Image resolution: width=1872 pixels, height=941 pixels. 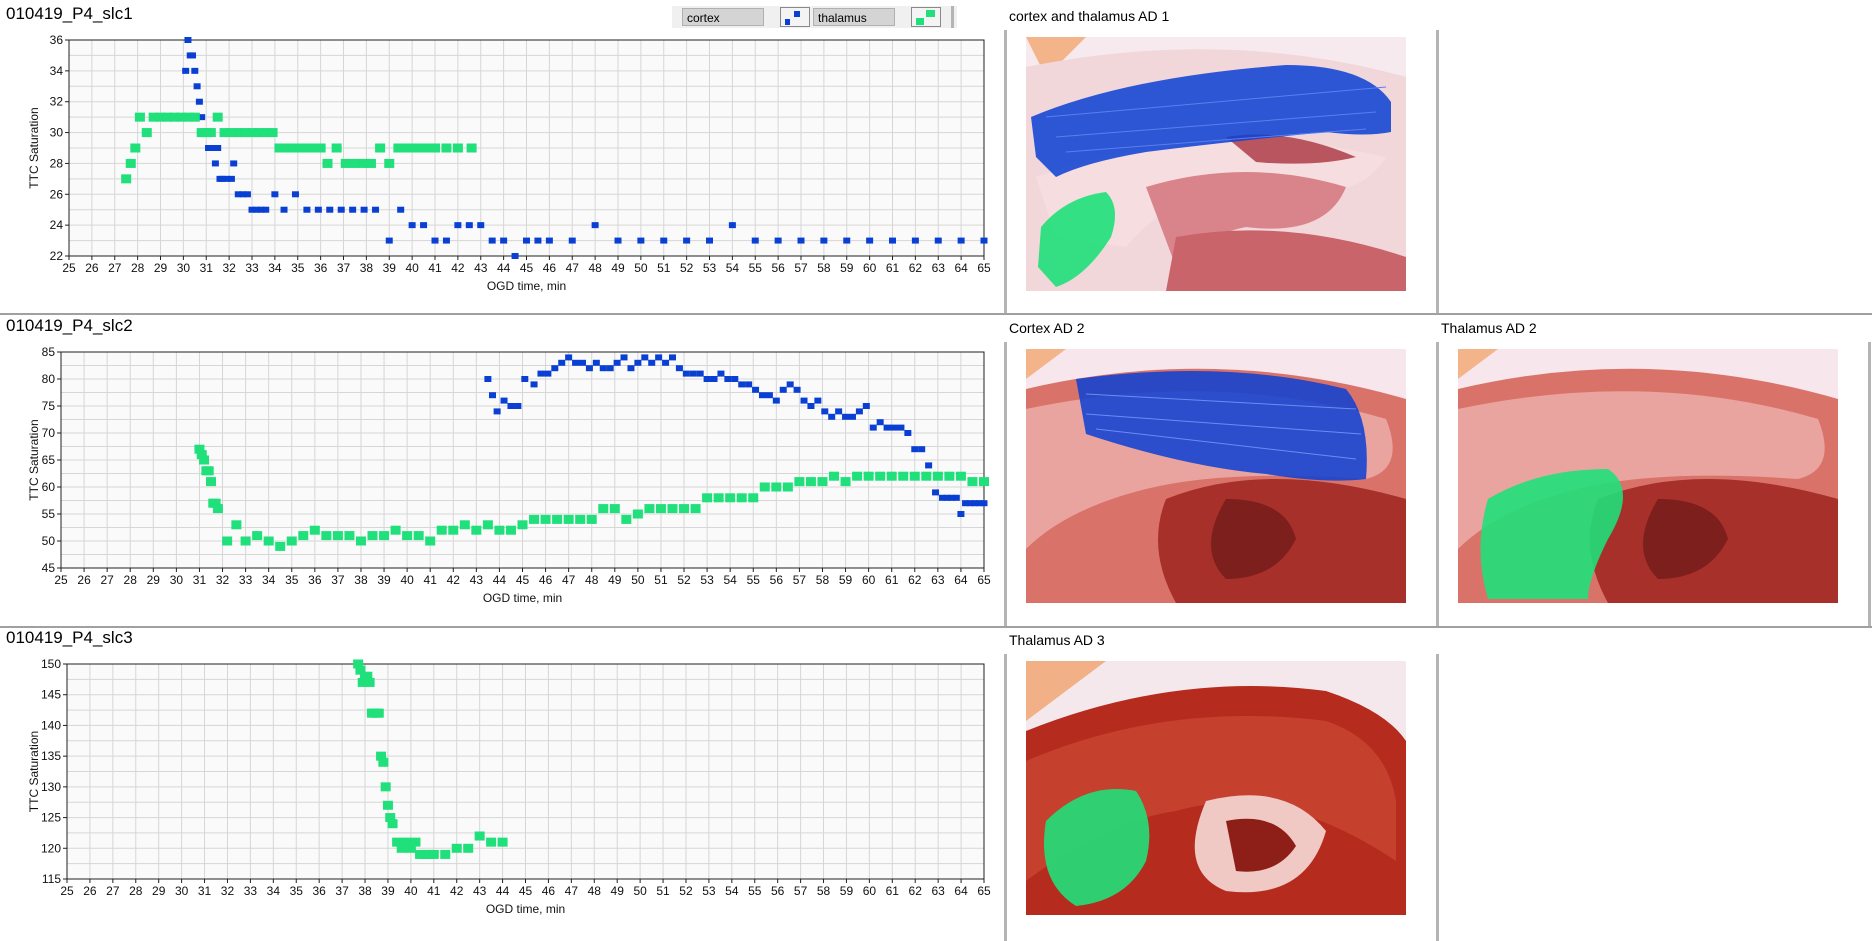 I want to click on x-tick-label: 45, so click(x=526, y=891).